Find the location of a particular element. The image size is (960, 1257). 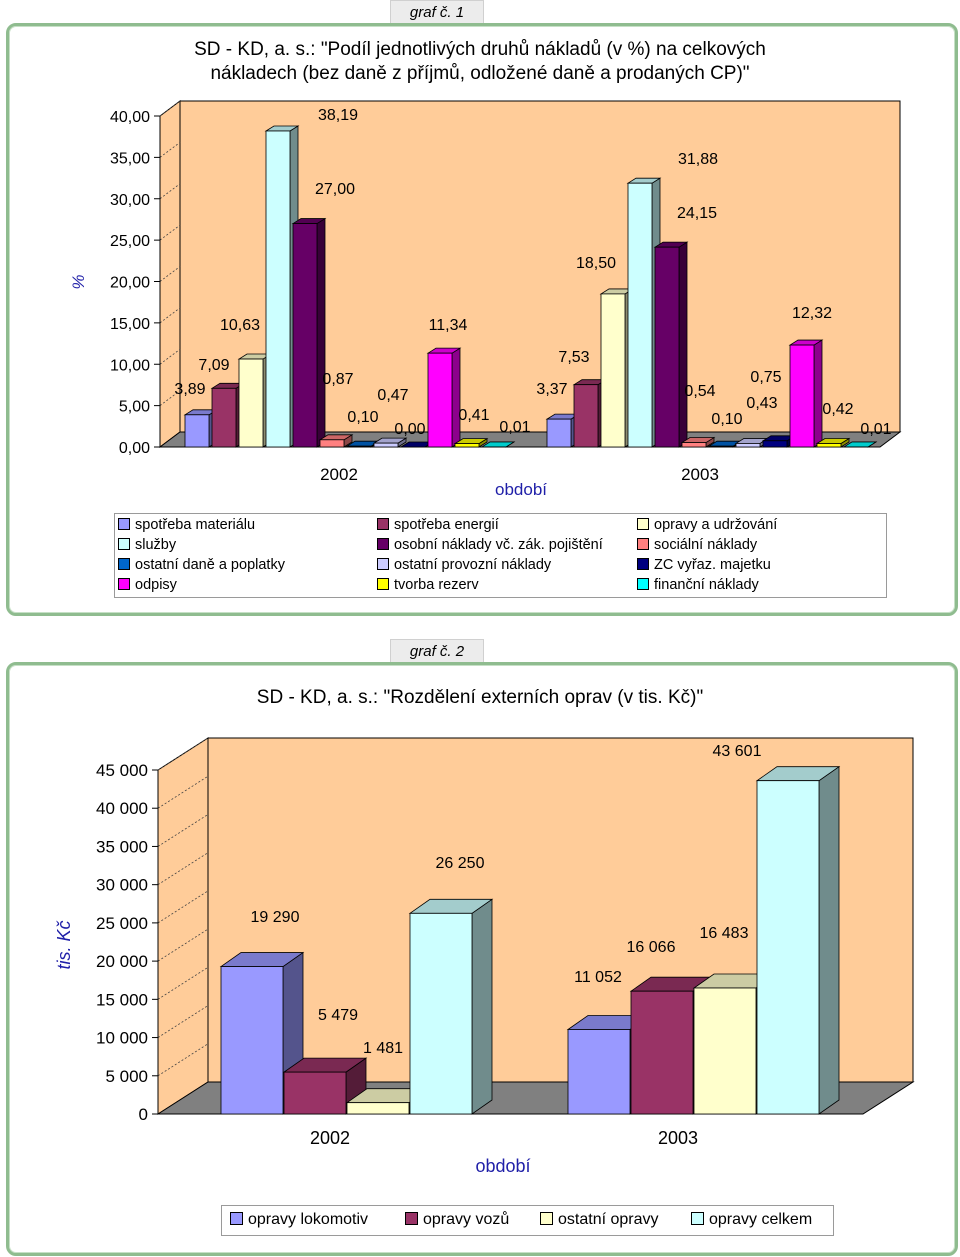

data-label: 24,15 is located at coordinates (697, 213).